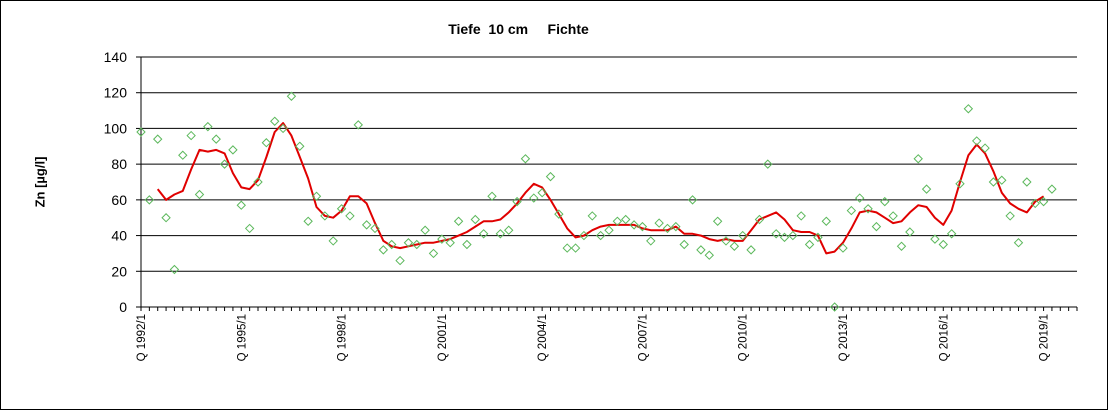 The height and width of the screenshot is (410, 1108). I want to click on data-point-2016-q3, so click(960, 184).